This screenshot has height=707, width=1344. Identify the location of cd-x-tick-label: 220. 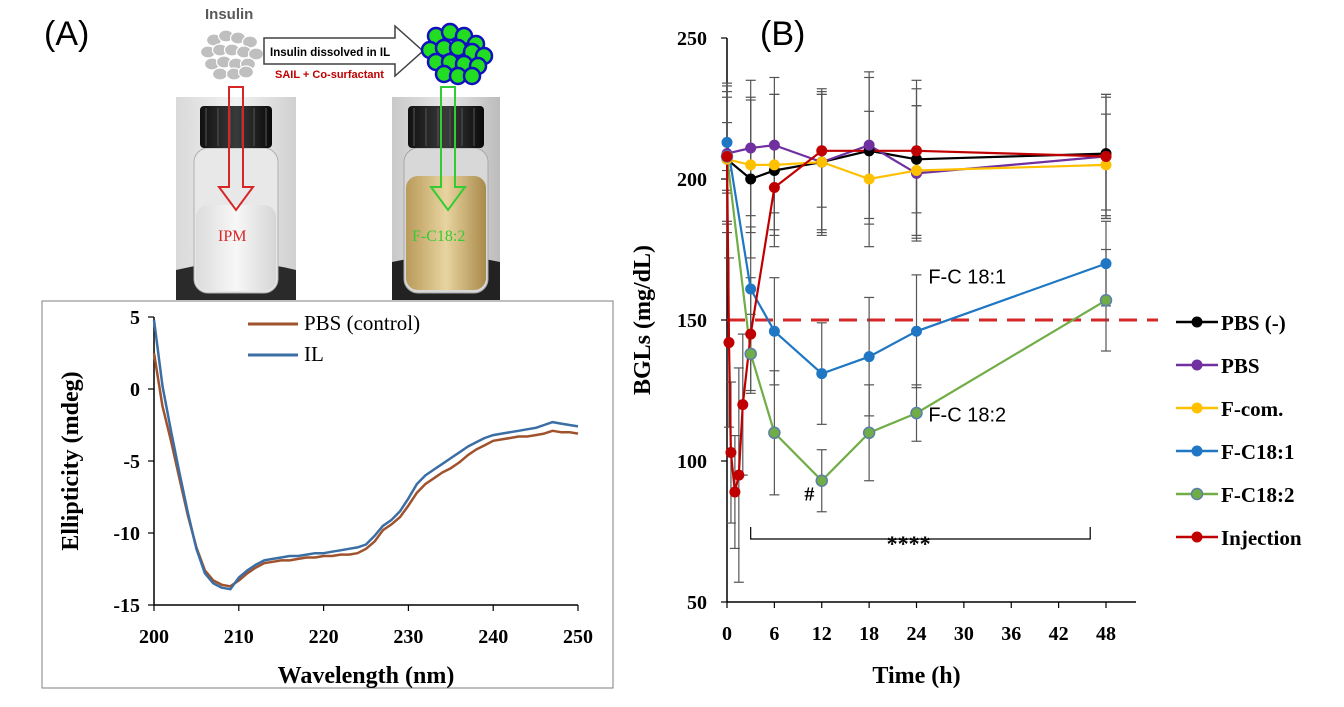
(324, 637).